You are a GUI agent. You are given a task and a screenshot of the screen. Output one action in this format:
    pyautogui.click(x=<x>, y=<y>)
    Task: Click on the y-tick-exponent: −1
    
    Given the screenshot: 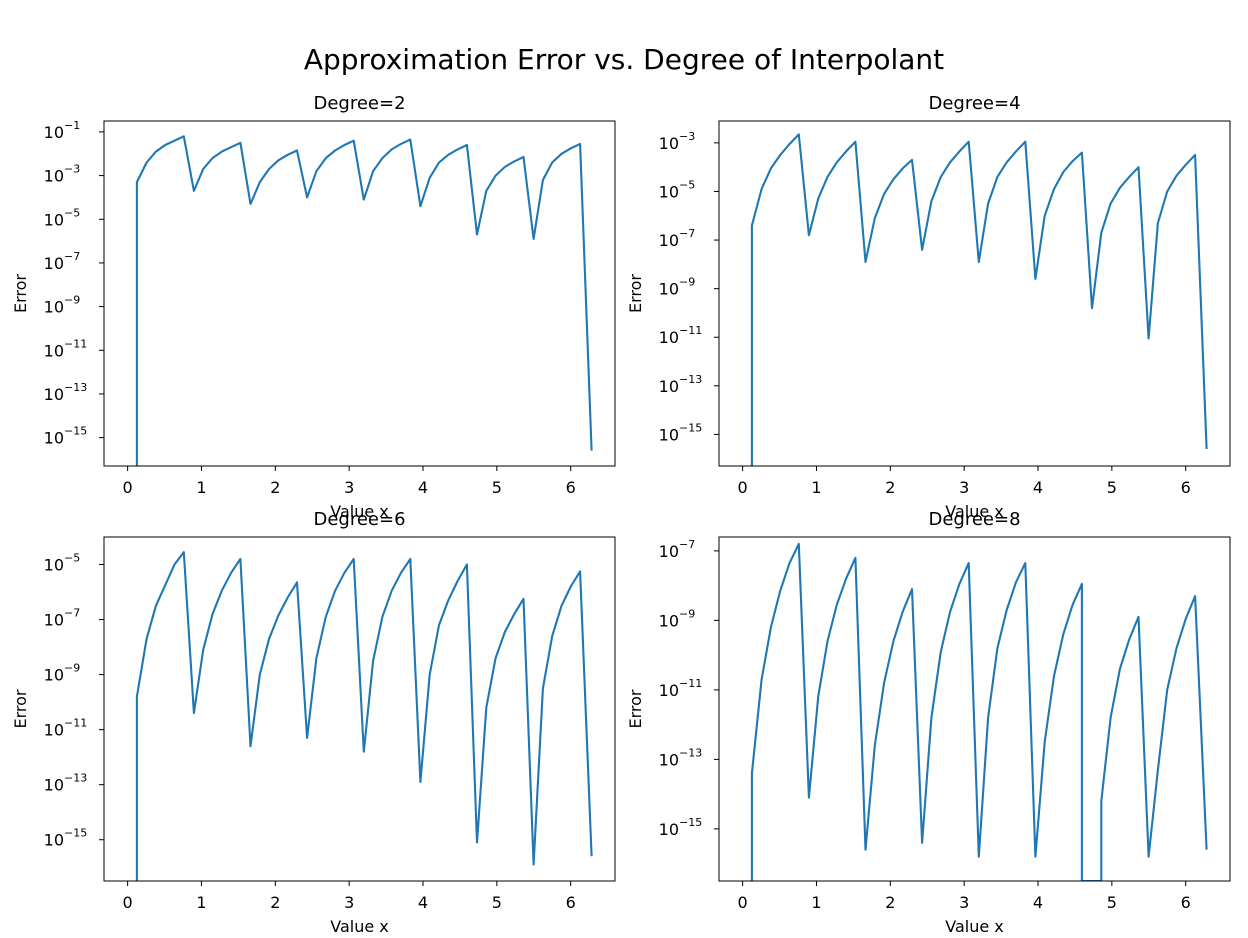 What is the action you would take?
    pyautogui.click(x=72, y=125)
    